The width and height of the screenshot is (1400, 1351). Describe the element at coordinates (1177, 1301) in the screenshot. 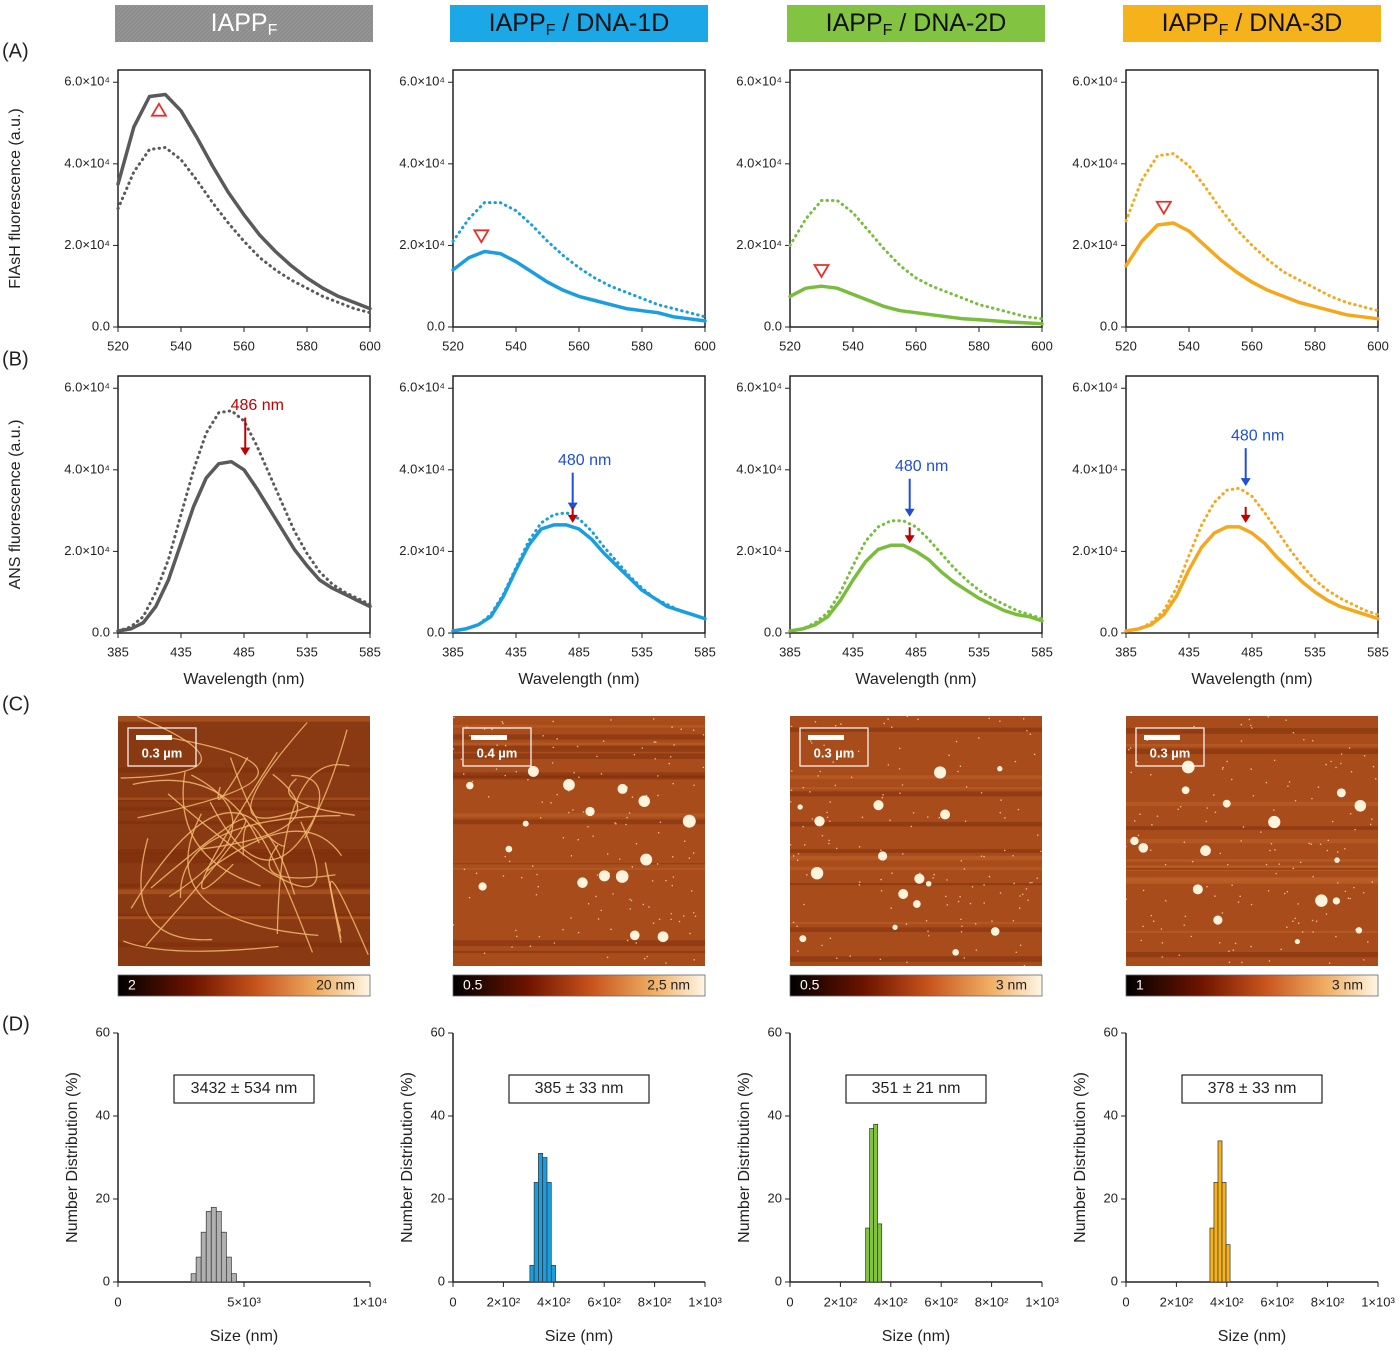

I see `x-tick-label: 2×10²` at that location.